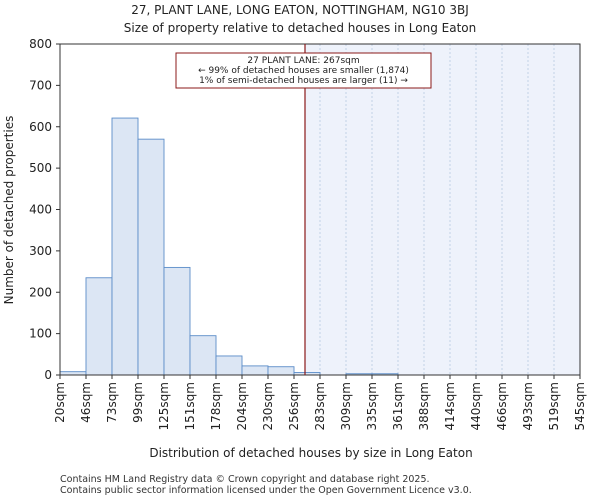 The image size is (600, 500). I want to click on annotation-box, so click(303, 70).